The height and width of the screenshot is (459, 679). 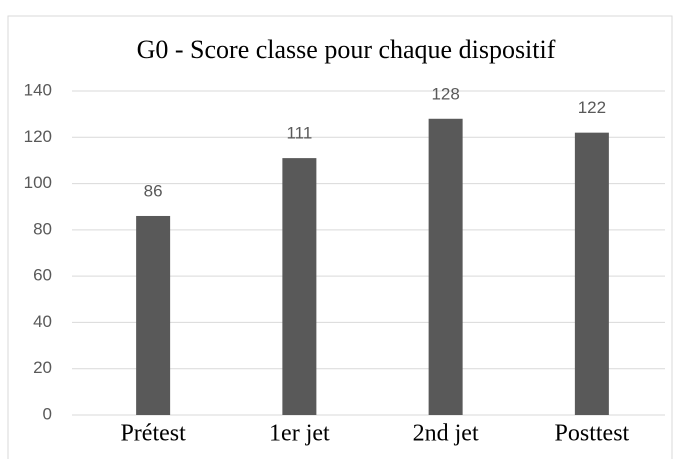 I want to click on value-label: 128, so click(x=445, y=93).